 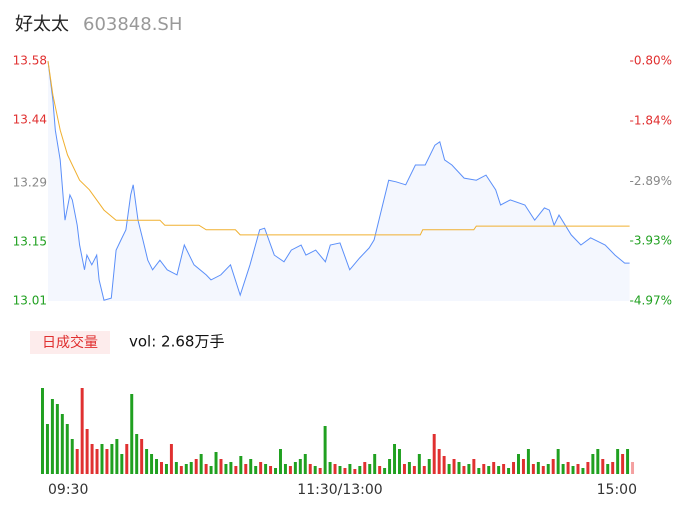 I want to click on chart-title: 好太太, so click(x=42, y=24).